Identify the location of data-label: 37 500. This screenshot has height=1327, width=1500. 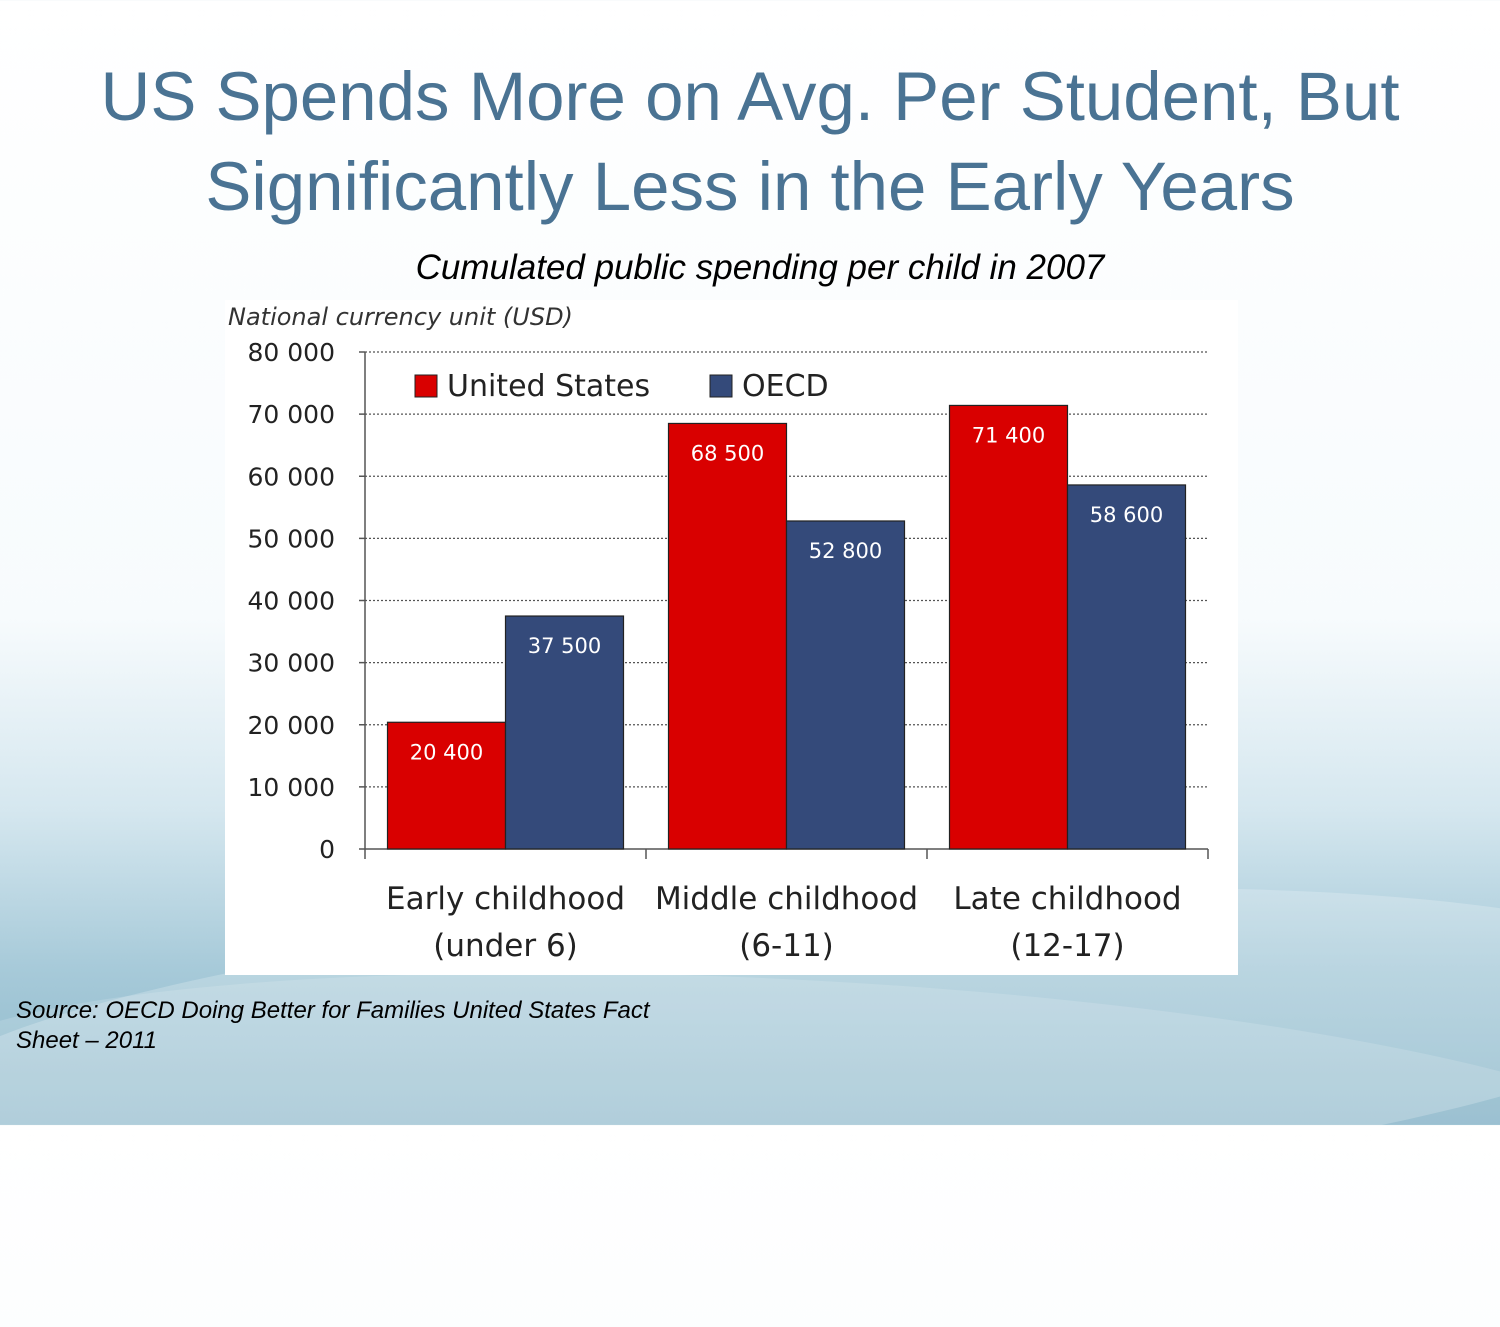
(564, 646).